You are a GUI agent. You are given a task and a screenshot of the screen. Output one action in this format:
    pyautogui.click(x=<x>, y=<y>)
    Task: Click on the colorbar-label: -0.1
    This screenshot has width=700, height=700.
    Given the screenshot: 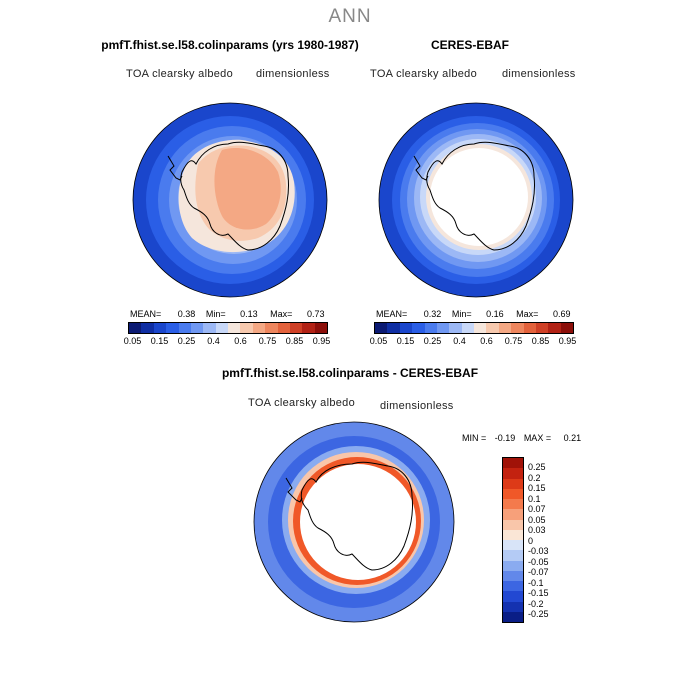 What is the action you would take?
    pyautogui.click(x=536, y=582)
    